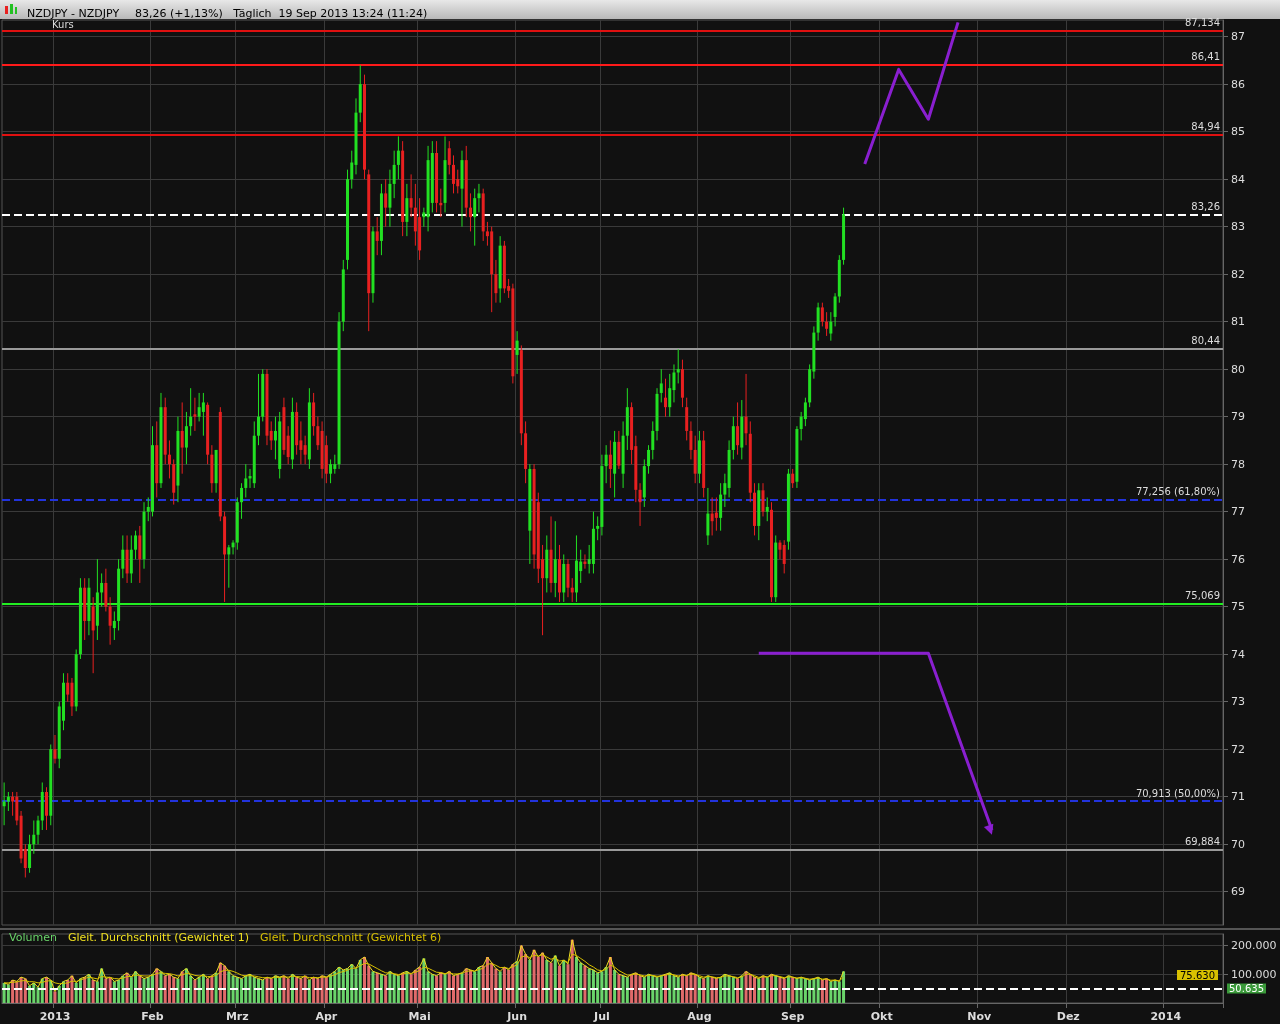  I want to click on annotation: Kurs, so click(63, 24).